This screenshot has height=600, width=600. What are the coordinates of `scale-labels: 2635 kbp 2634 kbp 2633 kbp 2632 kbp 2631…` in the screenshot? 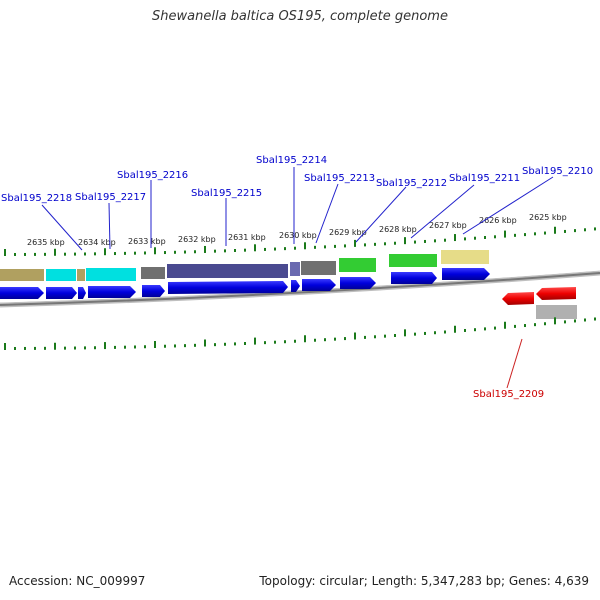 It's located at (297, 230).